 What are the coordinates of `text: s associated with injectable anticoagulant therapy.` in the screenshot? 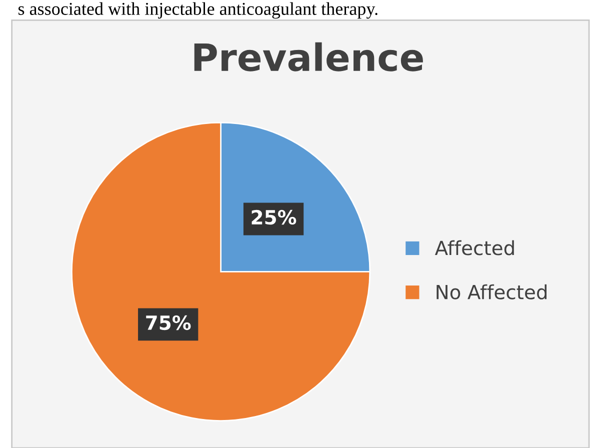 It's located at (198, 10).